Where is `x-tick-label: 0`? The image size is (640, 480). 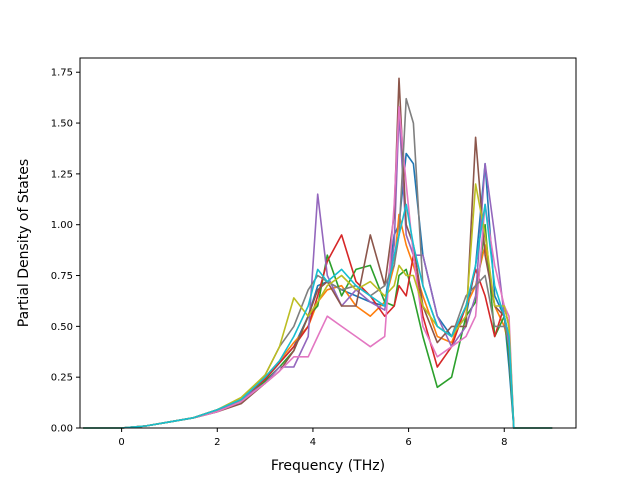
x-tick-label: 0 is located at coordinates (121, 442).